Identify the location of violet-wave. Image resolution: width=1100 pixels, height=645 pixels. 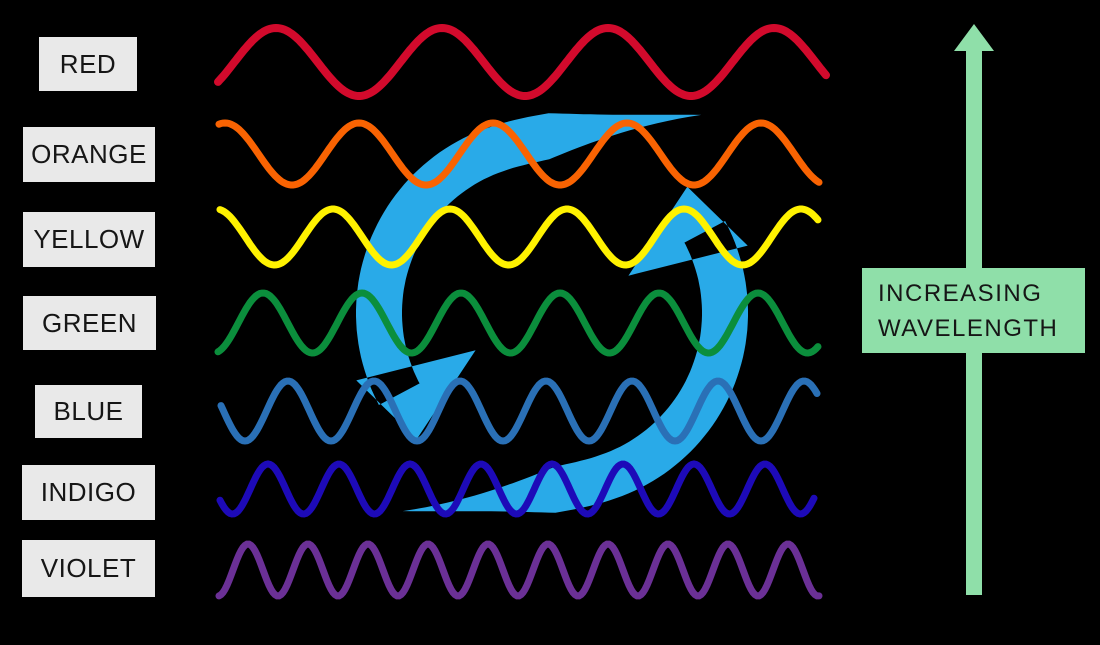
(519, 570).